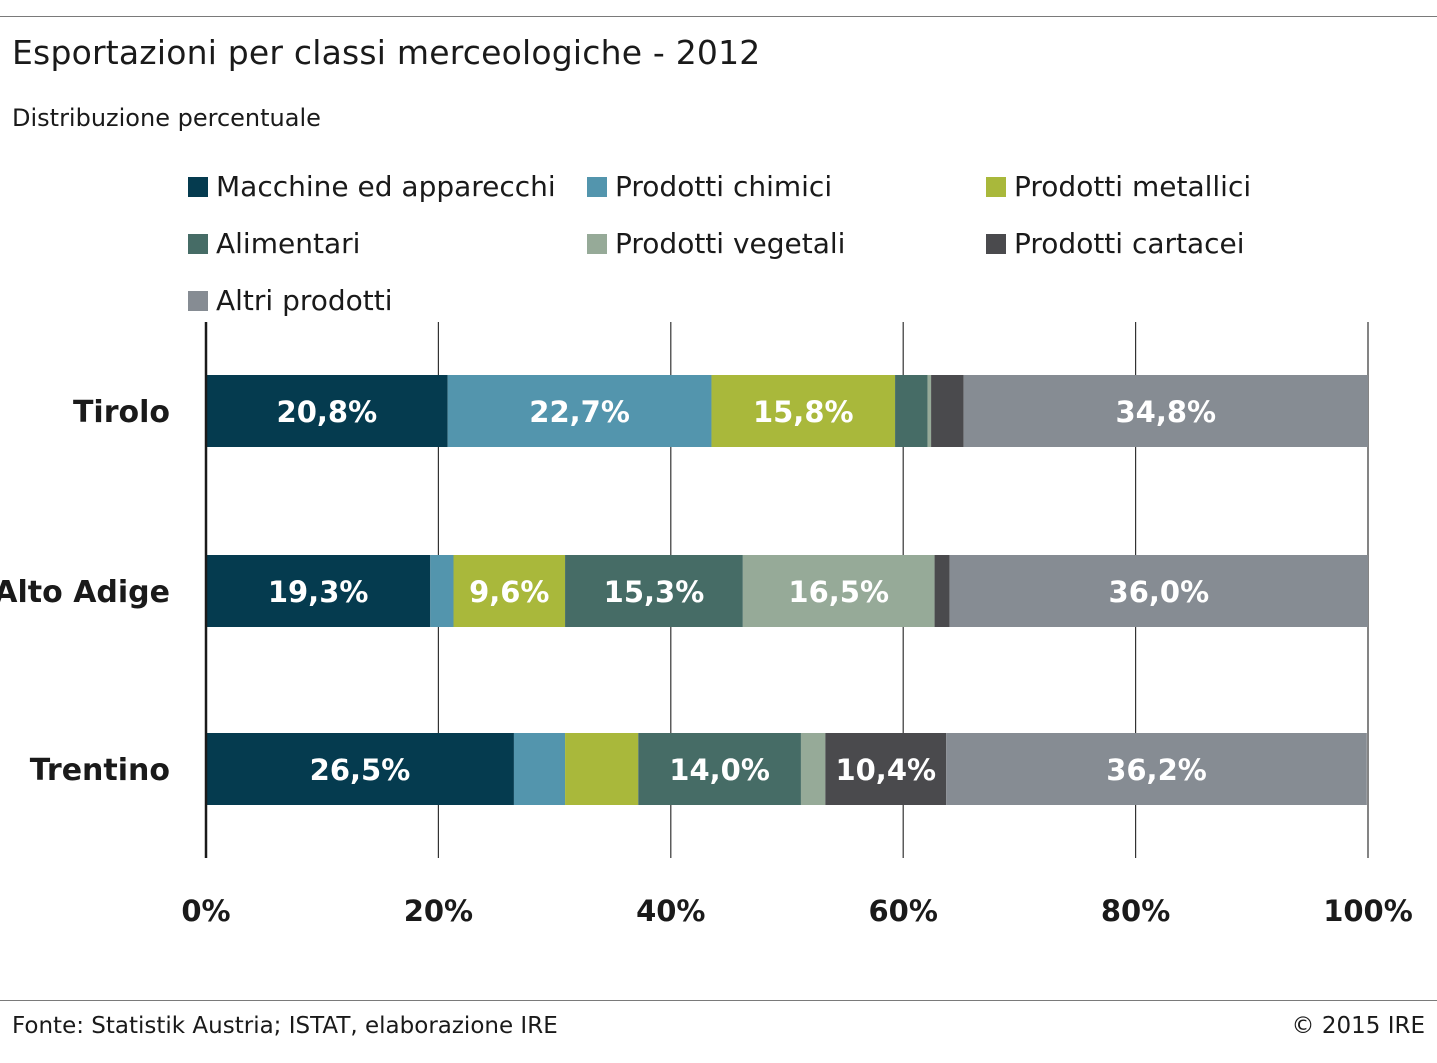 The width and height of the screenshot is (1437, 1063). Describe the element at coordinates (730, 243) in the screenshot. I see `legend-label: Prodotti vegetali` at that location.